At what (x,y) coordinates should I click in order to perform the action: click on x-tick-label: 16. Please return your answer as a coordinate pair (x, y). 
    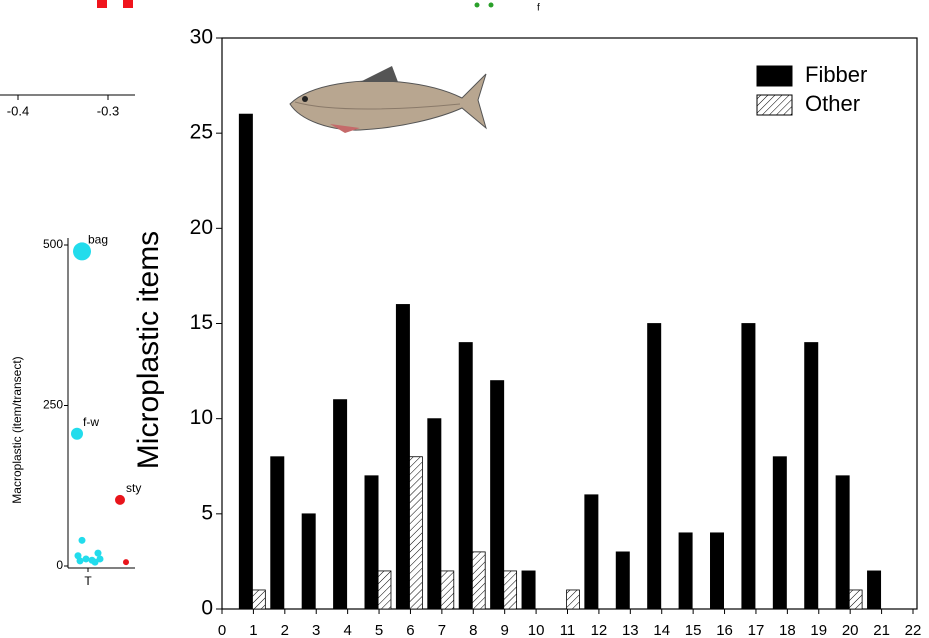
    Looking at the image, I should click on (724, 630).